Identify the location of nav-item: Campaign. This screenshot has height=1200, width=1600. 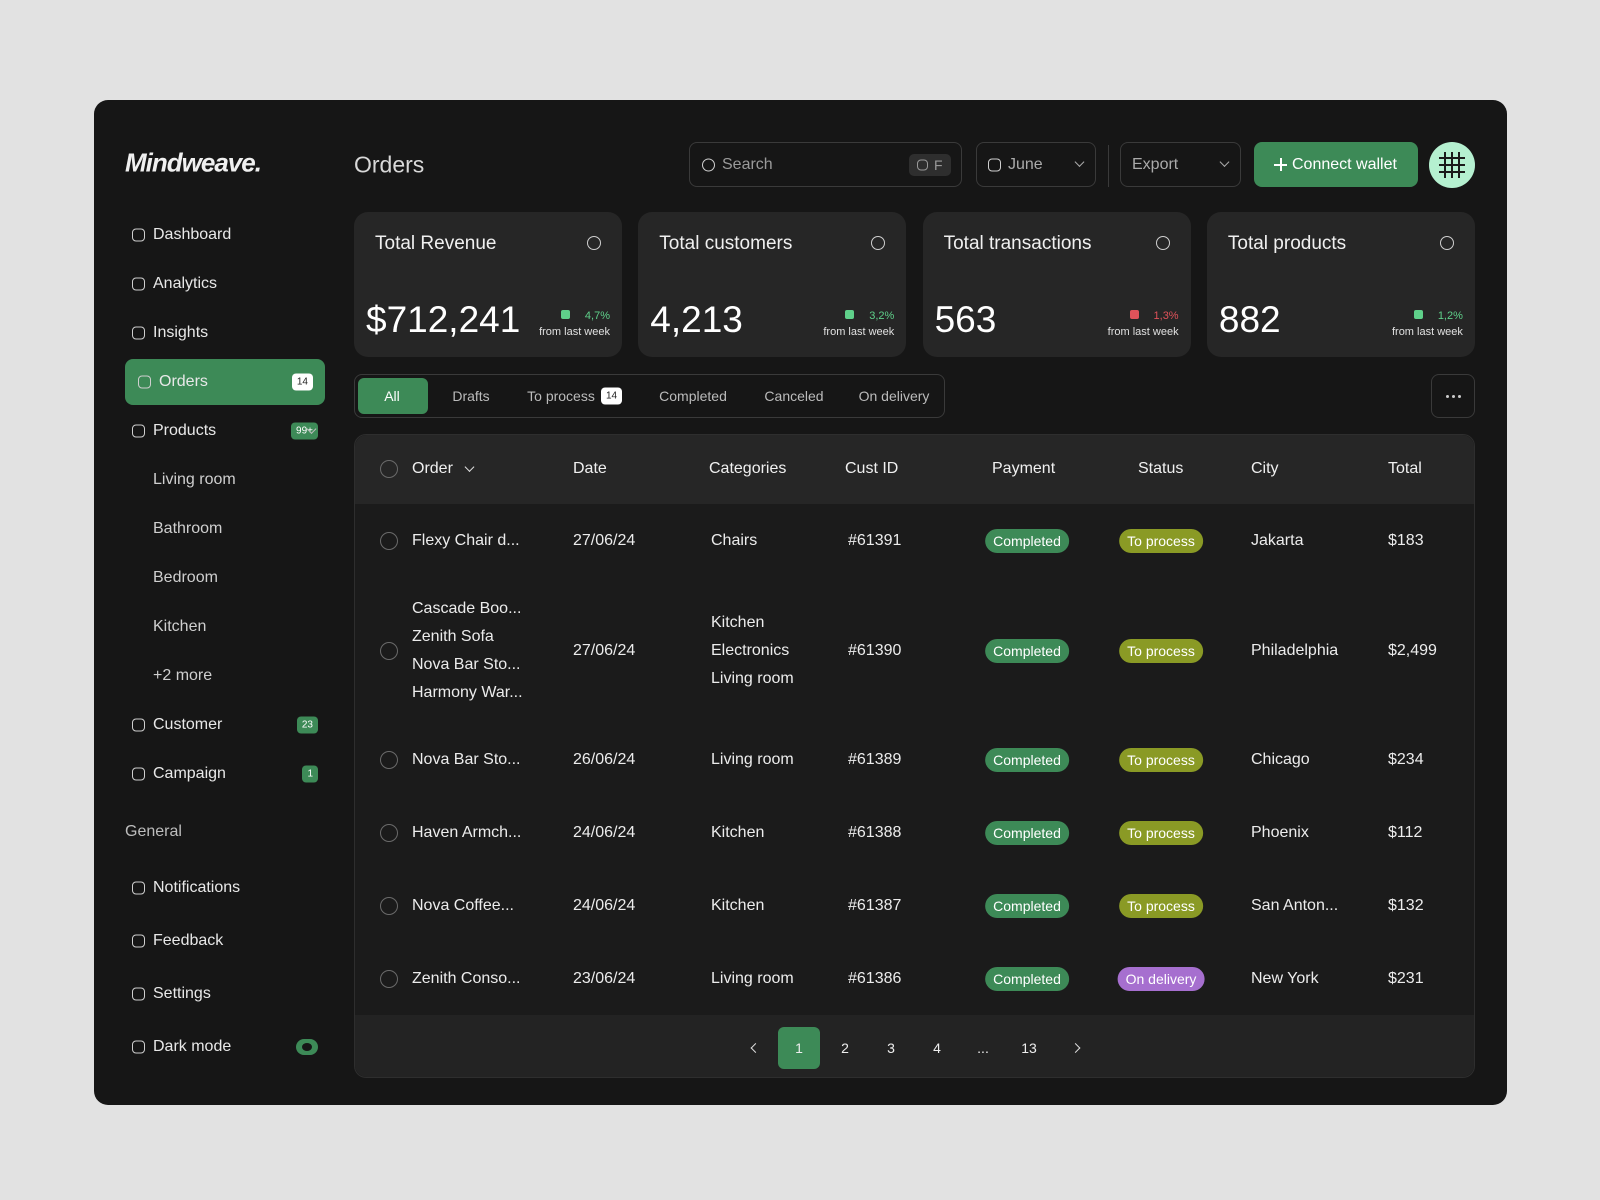
(189, 773).